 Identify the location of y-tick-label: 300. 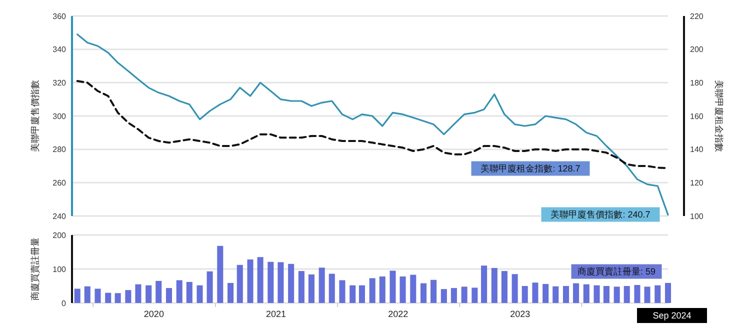
(59, 116).